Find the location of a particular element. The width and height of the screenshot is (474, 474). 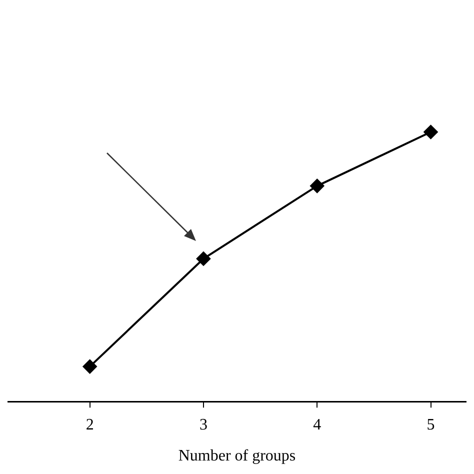

x-tick-label: 4 is located at coordinates (317, 425).